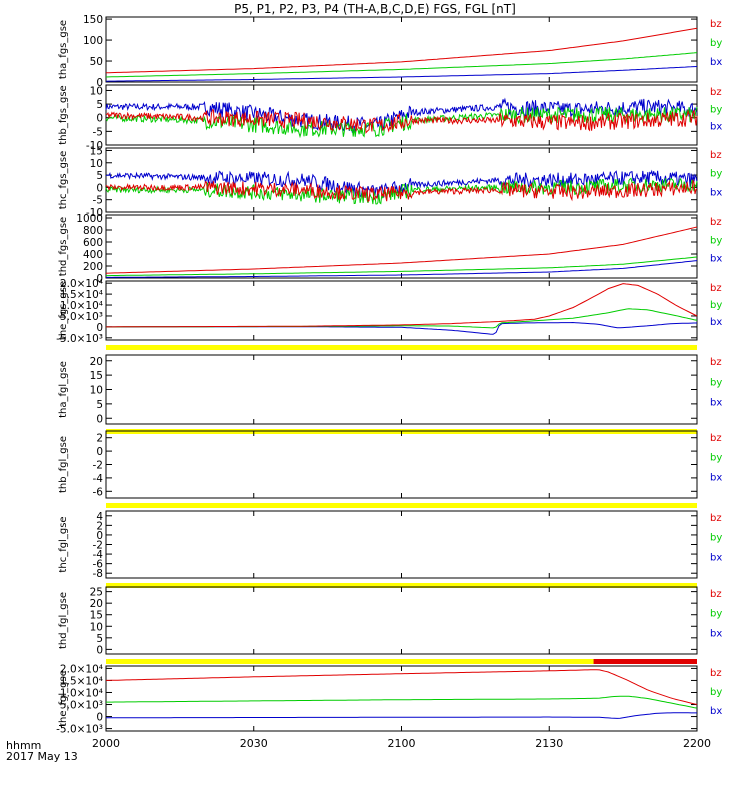  Describe the element at coordinates (63, 49) in the screenshot. I see `panel-ylabel: tha_fgs_gse` at that location.